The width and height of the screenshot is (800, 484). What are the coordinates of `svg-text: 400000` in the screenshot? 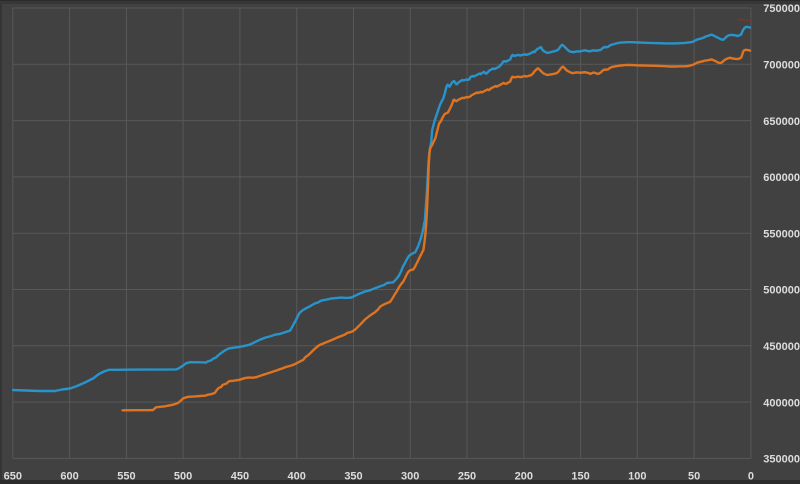 It's located at (781, 403).